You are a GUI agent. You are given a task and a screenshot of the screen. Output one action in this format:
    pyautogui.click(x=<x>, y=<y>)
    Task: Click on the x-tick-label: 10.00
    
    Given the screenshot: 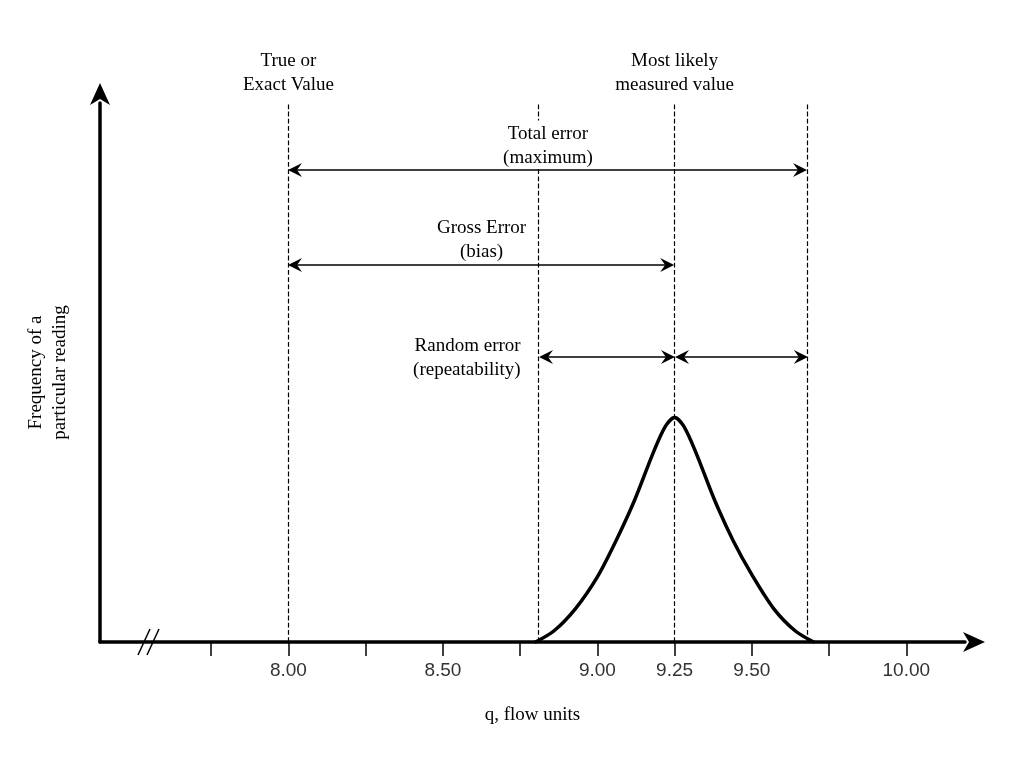 What is the action you would take?
    pyautogui.click(x=906, y=669)
    